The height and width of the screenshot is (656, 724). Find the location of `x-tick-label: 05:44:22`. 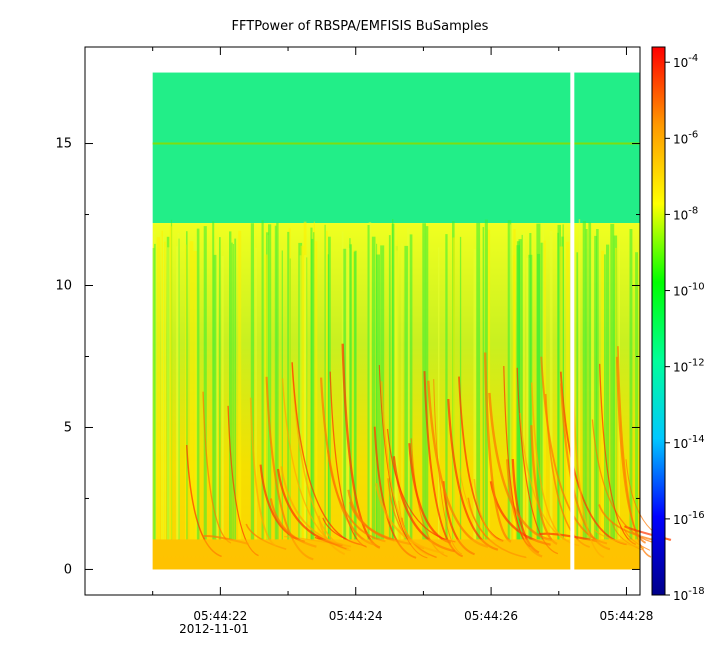

x-tick-label: 05:44:22 is located at coordinates (220, 616).